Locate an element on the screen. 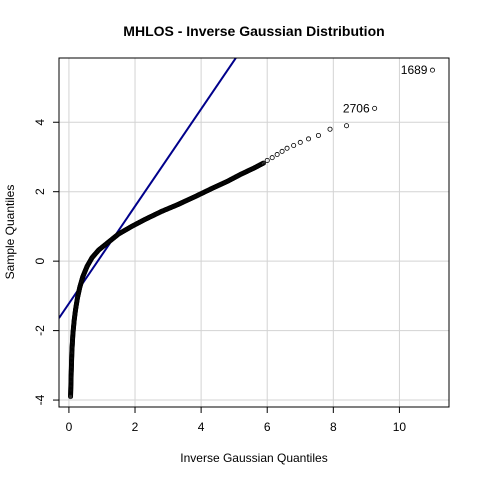 This screenshot has width=480, height=480. x-tick-label: 10 is located at coordinates (400, 427).